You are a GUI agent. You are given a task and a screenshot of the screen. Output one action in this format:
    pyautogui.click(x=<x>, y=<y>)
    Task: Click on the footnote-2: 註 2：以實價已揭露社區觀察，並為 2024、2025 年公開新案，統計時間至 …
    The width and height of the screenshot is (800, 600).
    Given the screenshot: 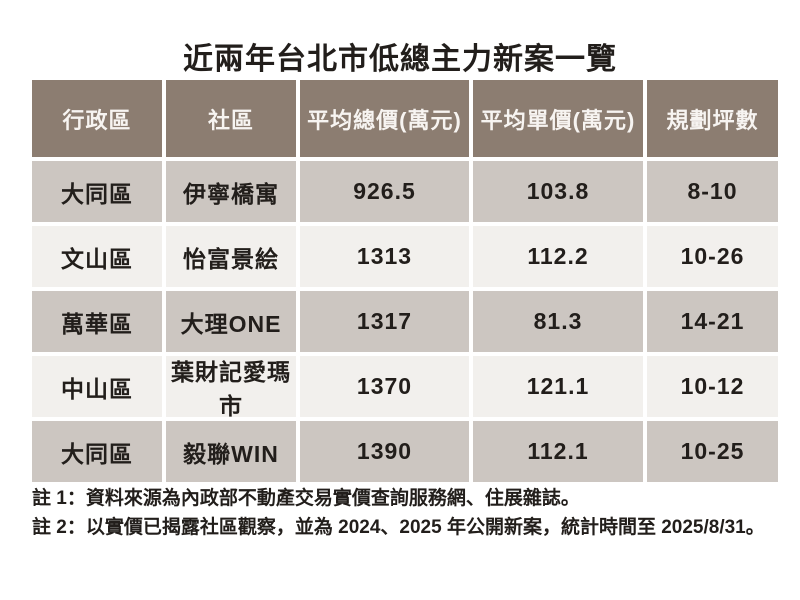 What is the action you would take?
    pyautogui.click(x=398, y=527)
    